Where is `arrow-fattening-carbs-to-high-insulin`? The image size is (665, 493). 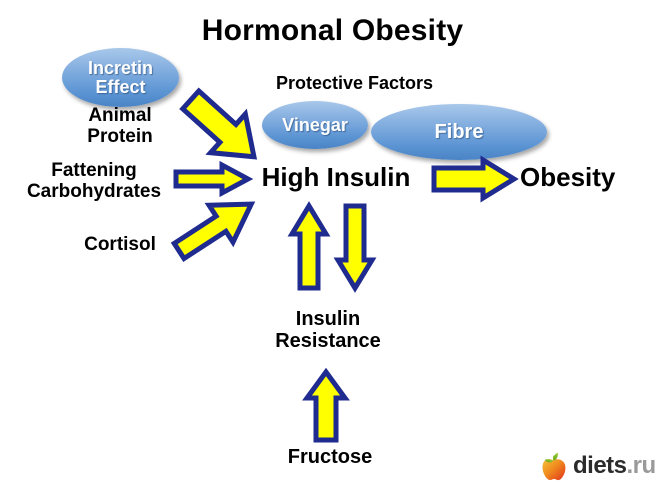
arrow-fattening-carbs-to-high-insulin is located at coordinates (213, 179).